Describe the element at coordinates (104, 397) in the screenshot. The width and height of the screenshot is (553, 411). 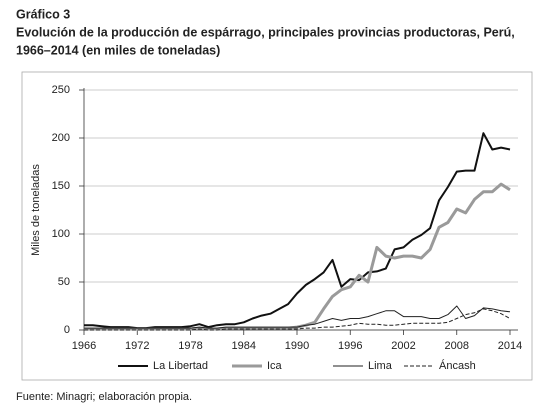
I see `source-note: Fuente: Minagri; elaboración propia.` at that location.